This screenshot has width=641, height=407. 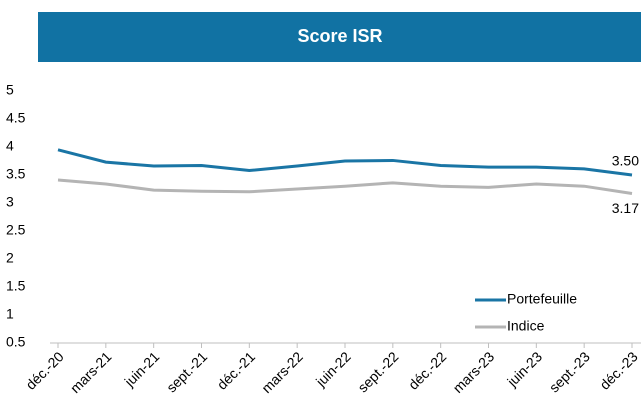 I want to click on x-tick-label: juin-21, so click(x=142, y=369).